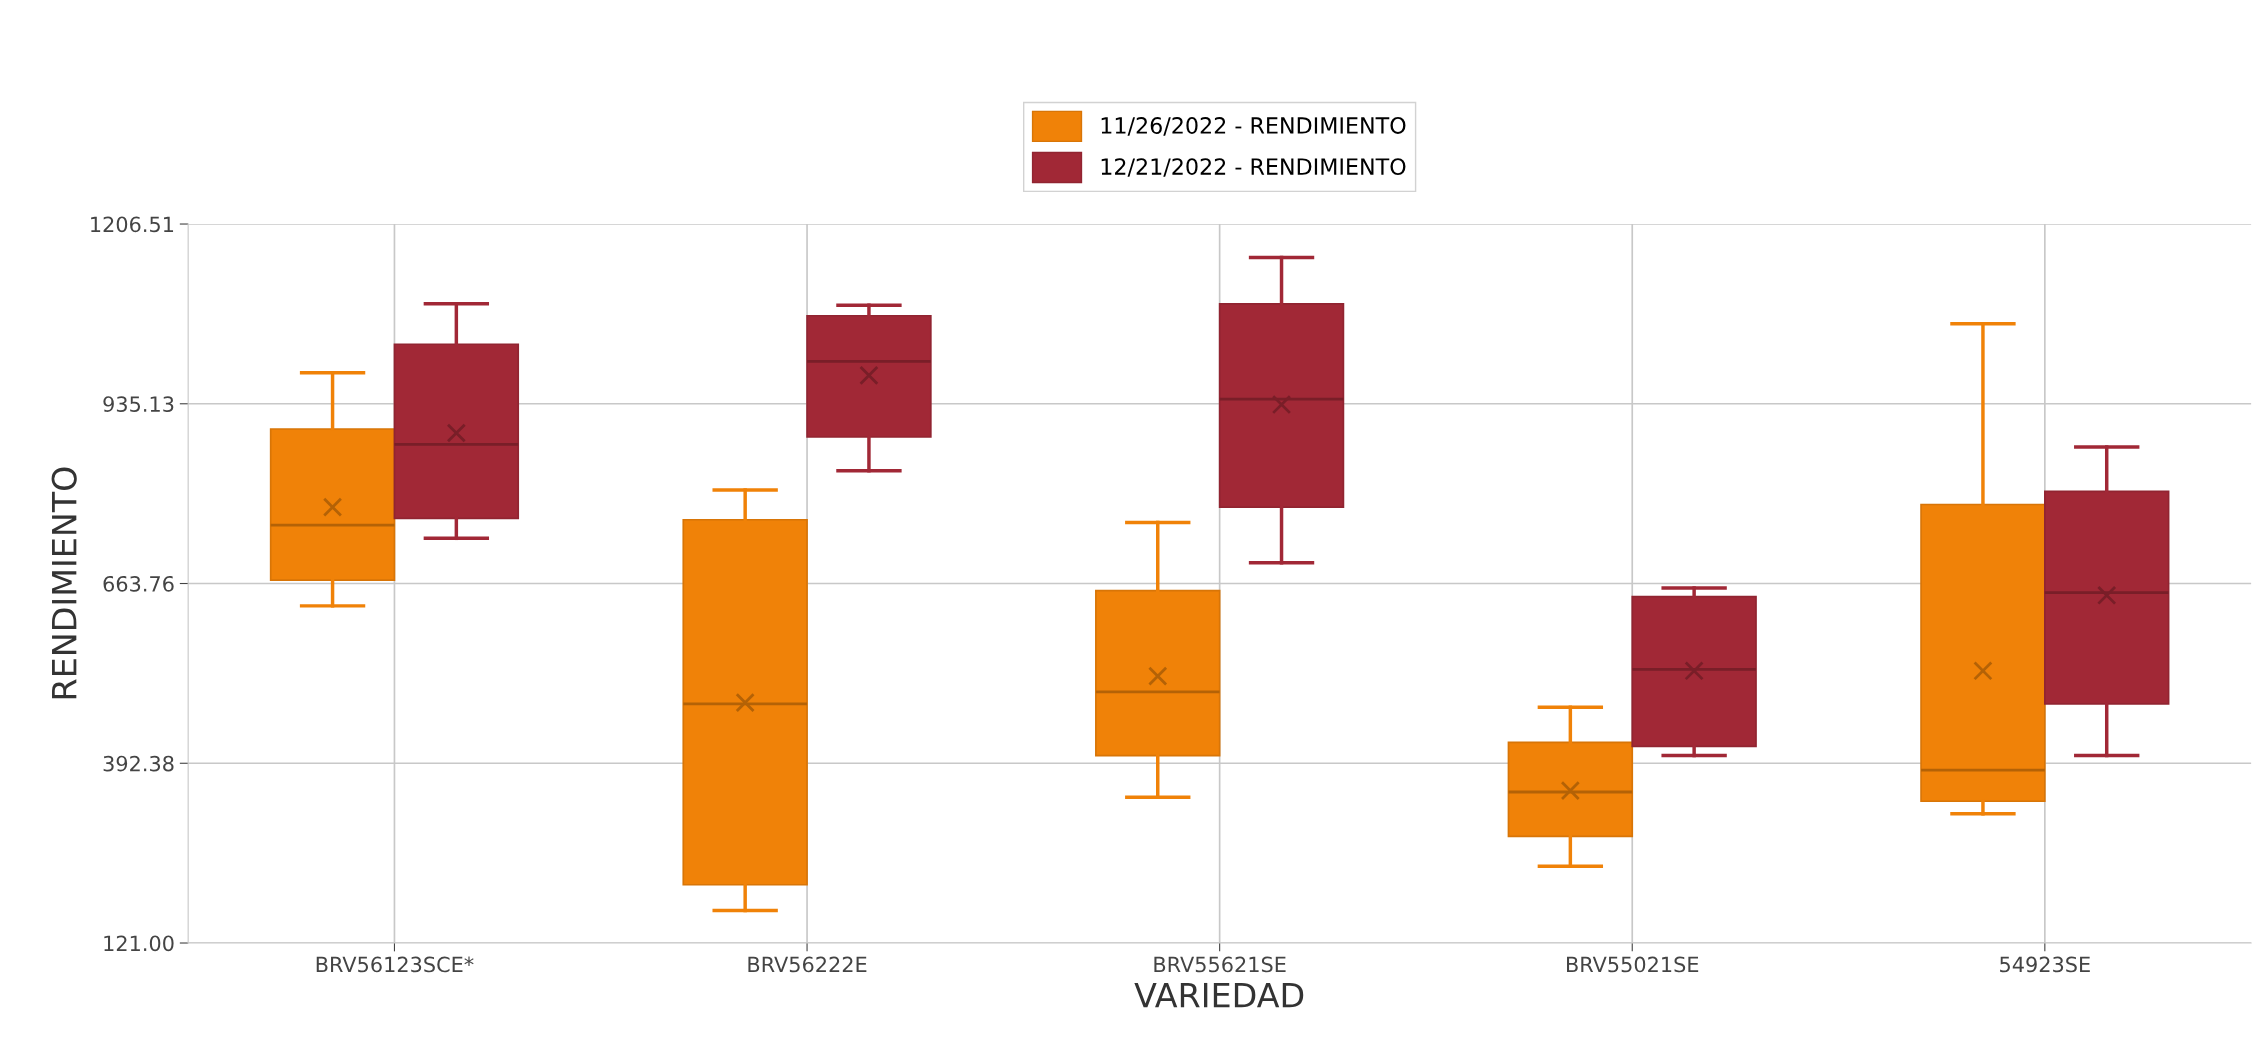  Describe the element at coordinates (64, 583) in the screenshot. I see `y-axis-title: RENDIMIENTO` at that location.